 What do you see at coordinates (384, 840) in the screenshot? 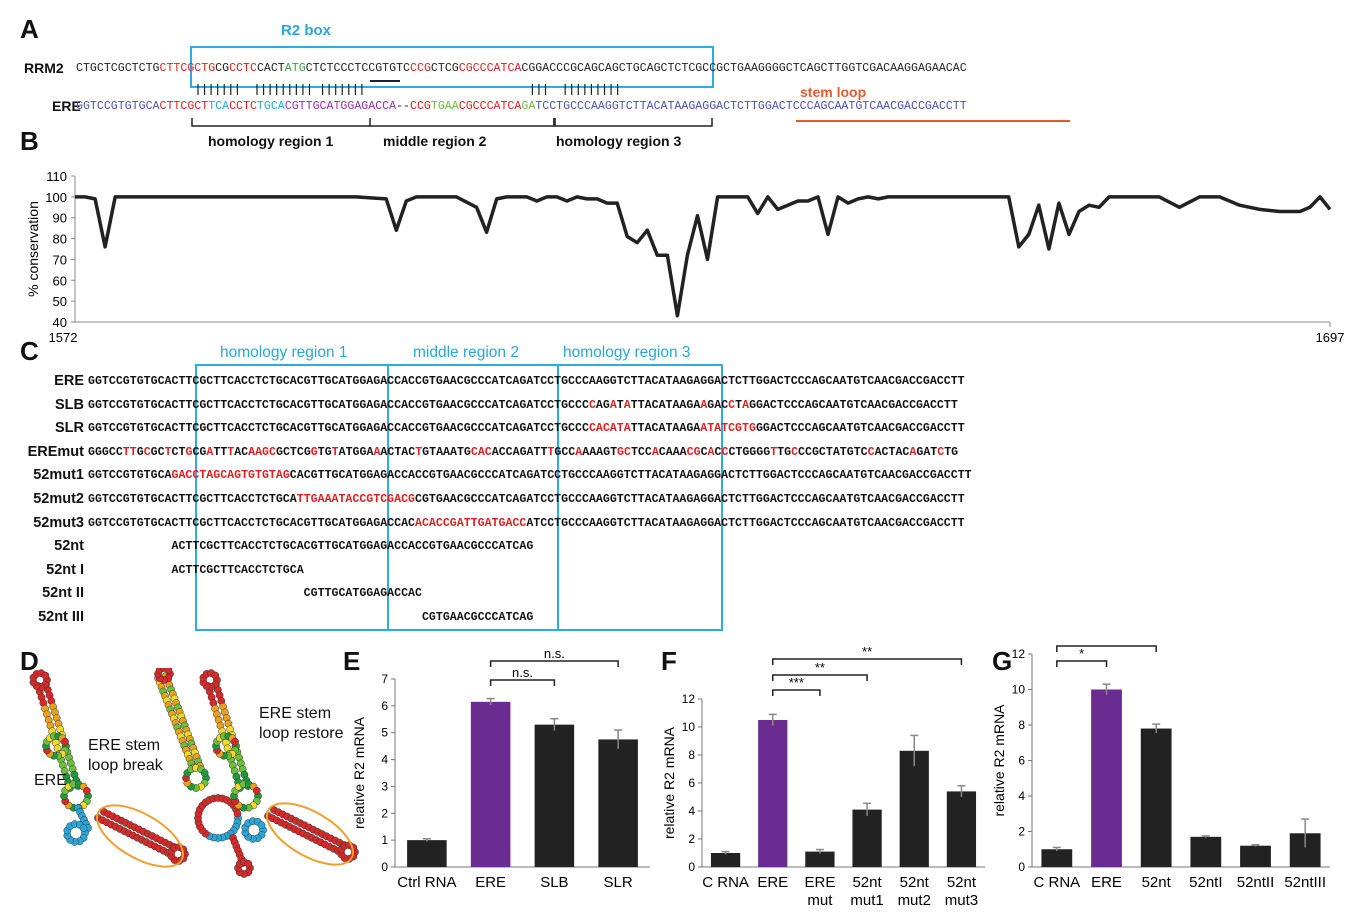
I see `y-tick-label: 1` at bounding box center [384, 840].